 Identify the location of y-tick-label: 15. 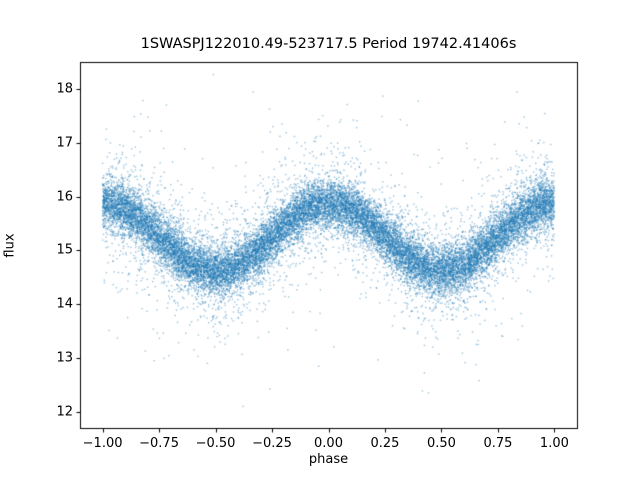
(64, 250).